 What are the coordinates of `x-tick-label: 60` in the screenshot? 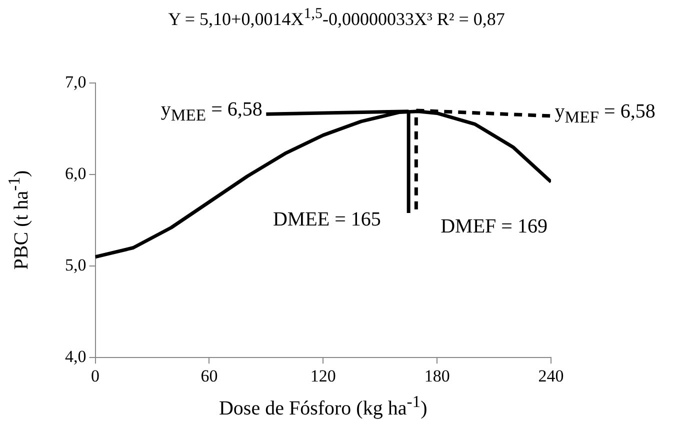 It's located at (209, 376).